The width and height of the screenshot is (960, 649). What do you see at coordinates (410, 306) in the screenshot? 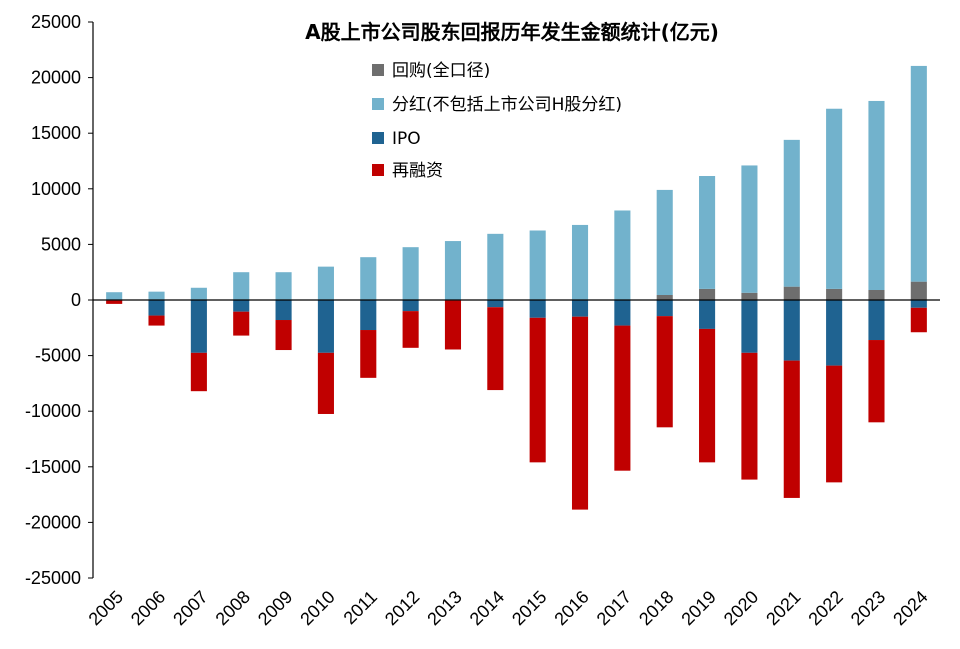
I see `bar-ipo-2012` at bounding box center [410, 306].